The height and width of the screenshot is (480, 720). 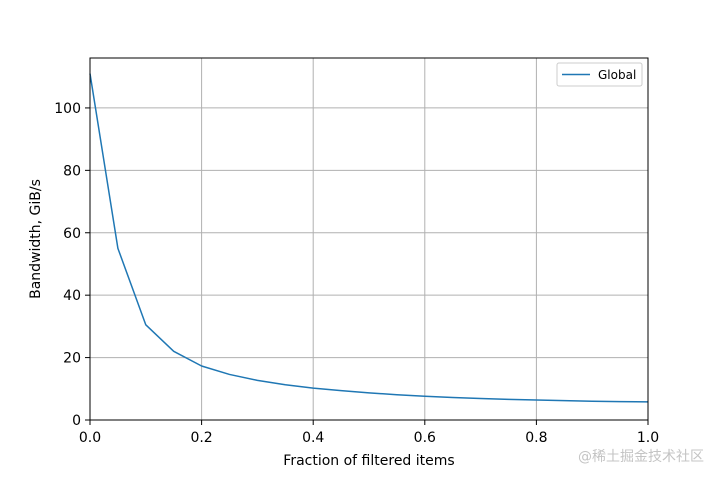 I want to click on x-tick-label: 0.0, so click(x=90, y=438).